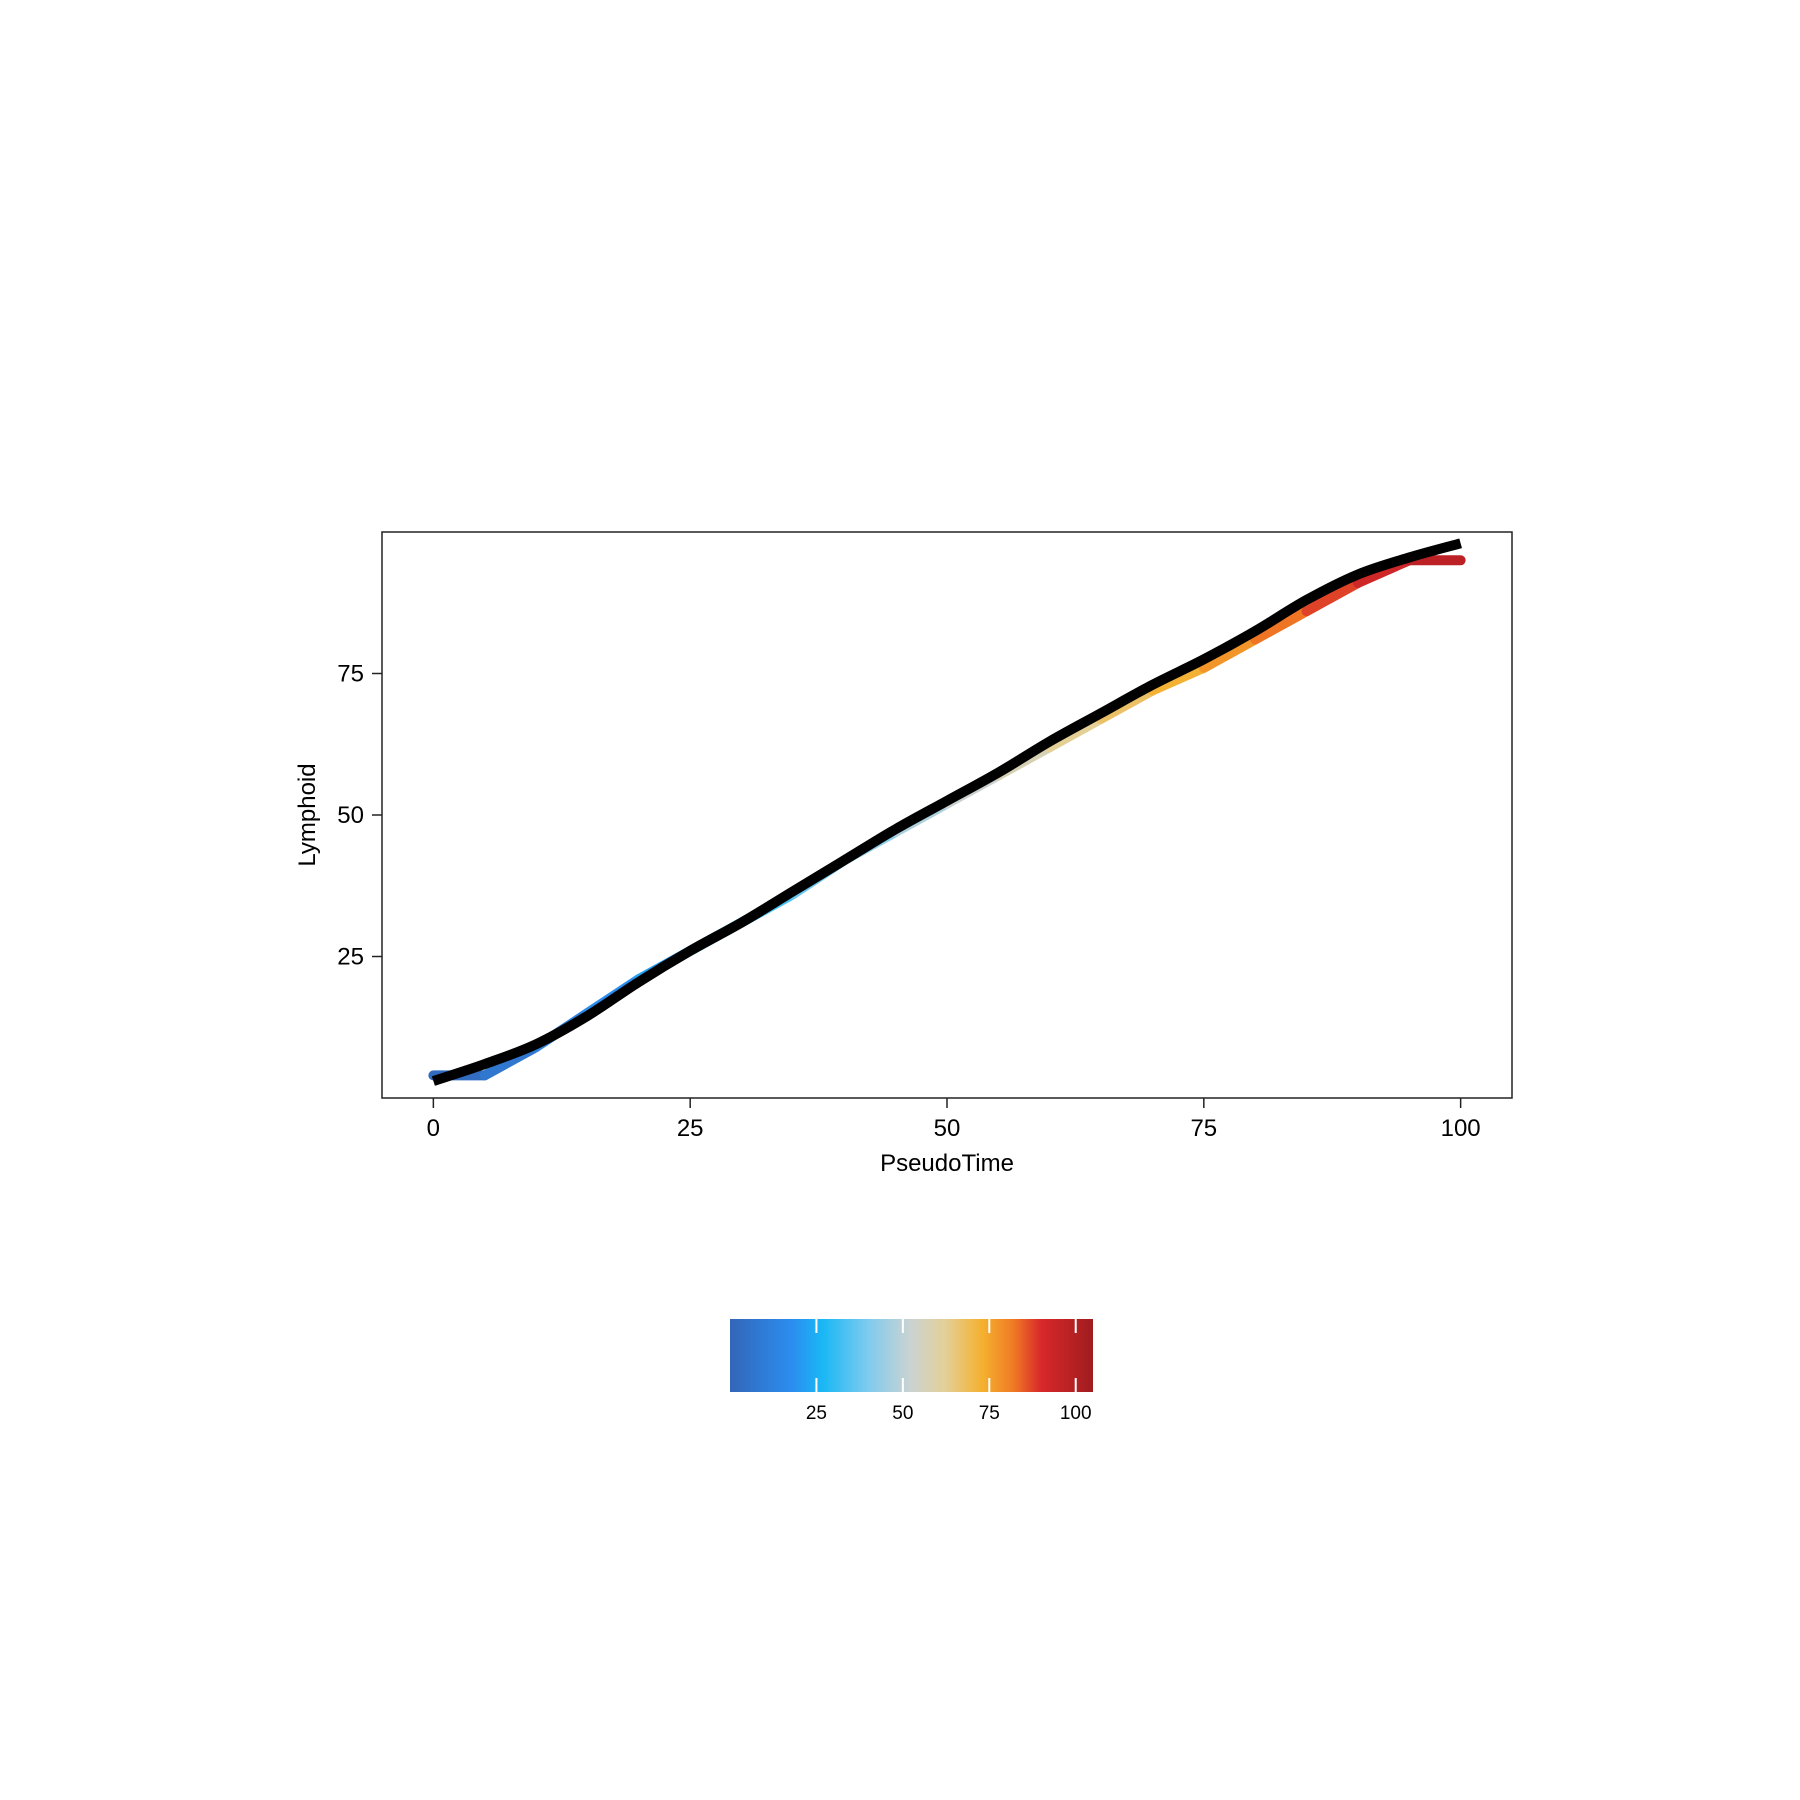 The width and height of the screenshot is (1800, 1800). Describe the element at coordinates (350, 674) in the screenshot. I see `y-tick-label: 75` at that location.